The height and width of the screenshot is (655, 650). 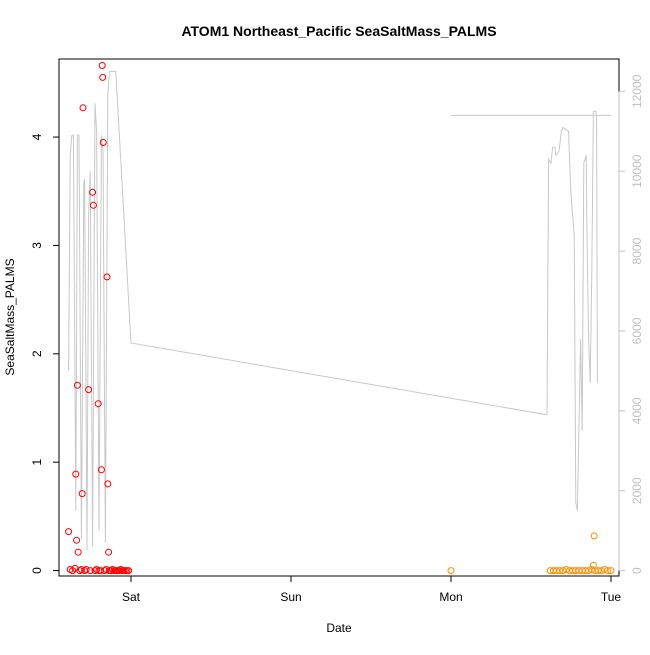 What do you see at coordinates (637, 410) in the screenshot?
I see `y2-tick-label: 4000` at bounding box center [637, 410].